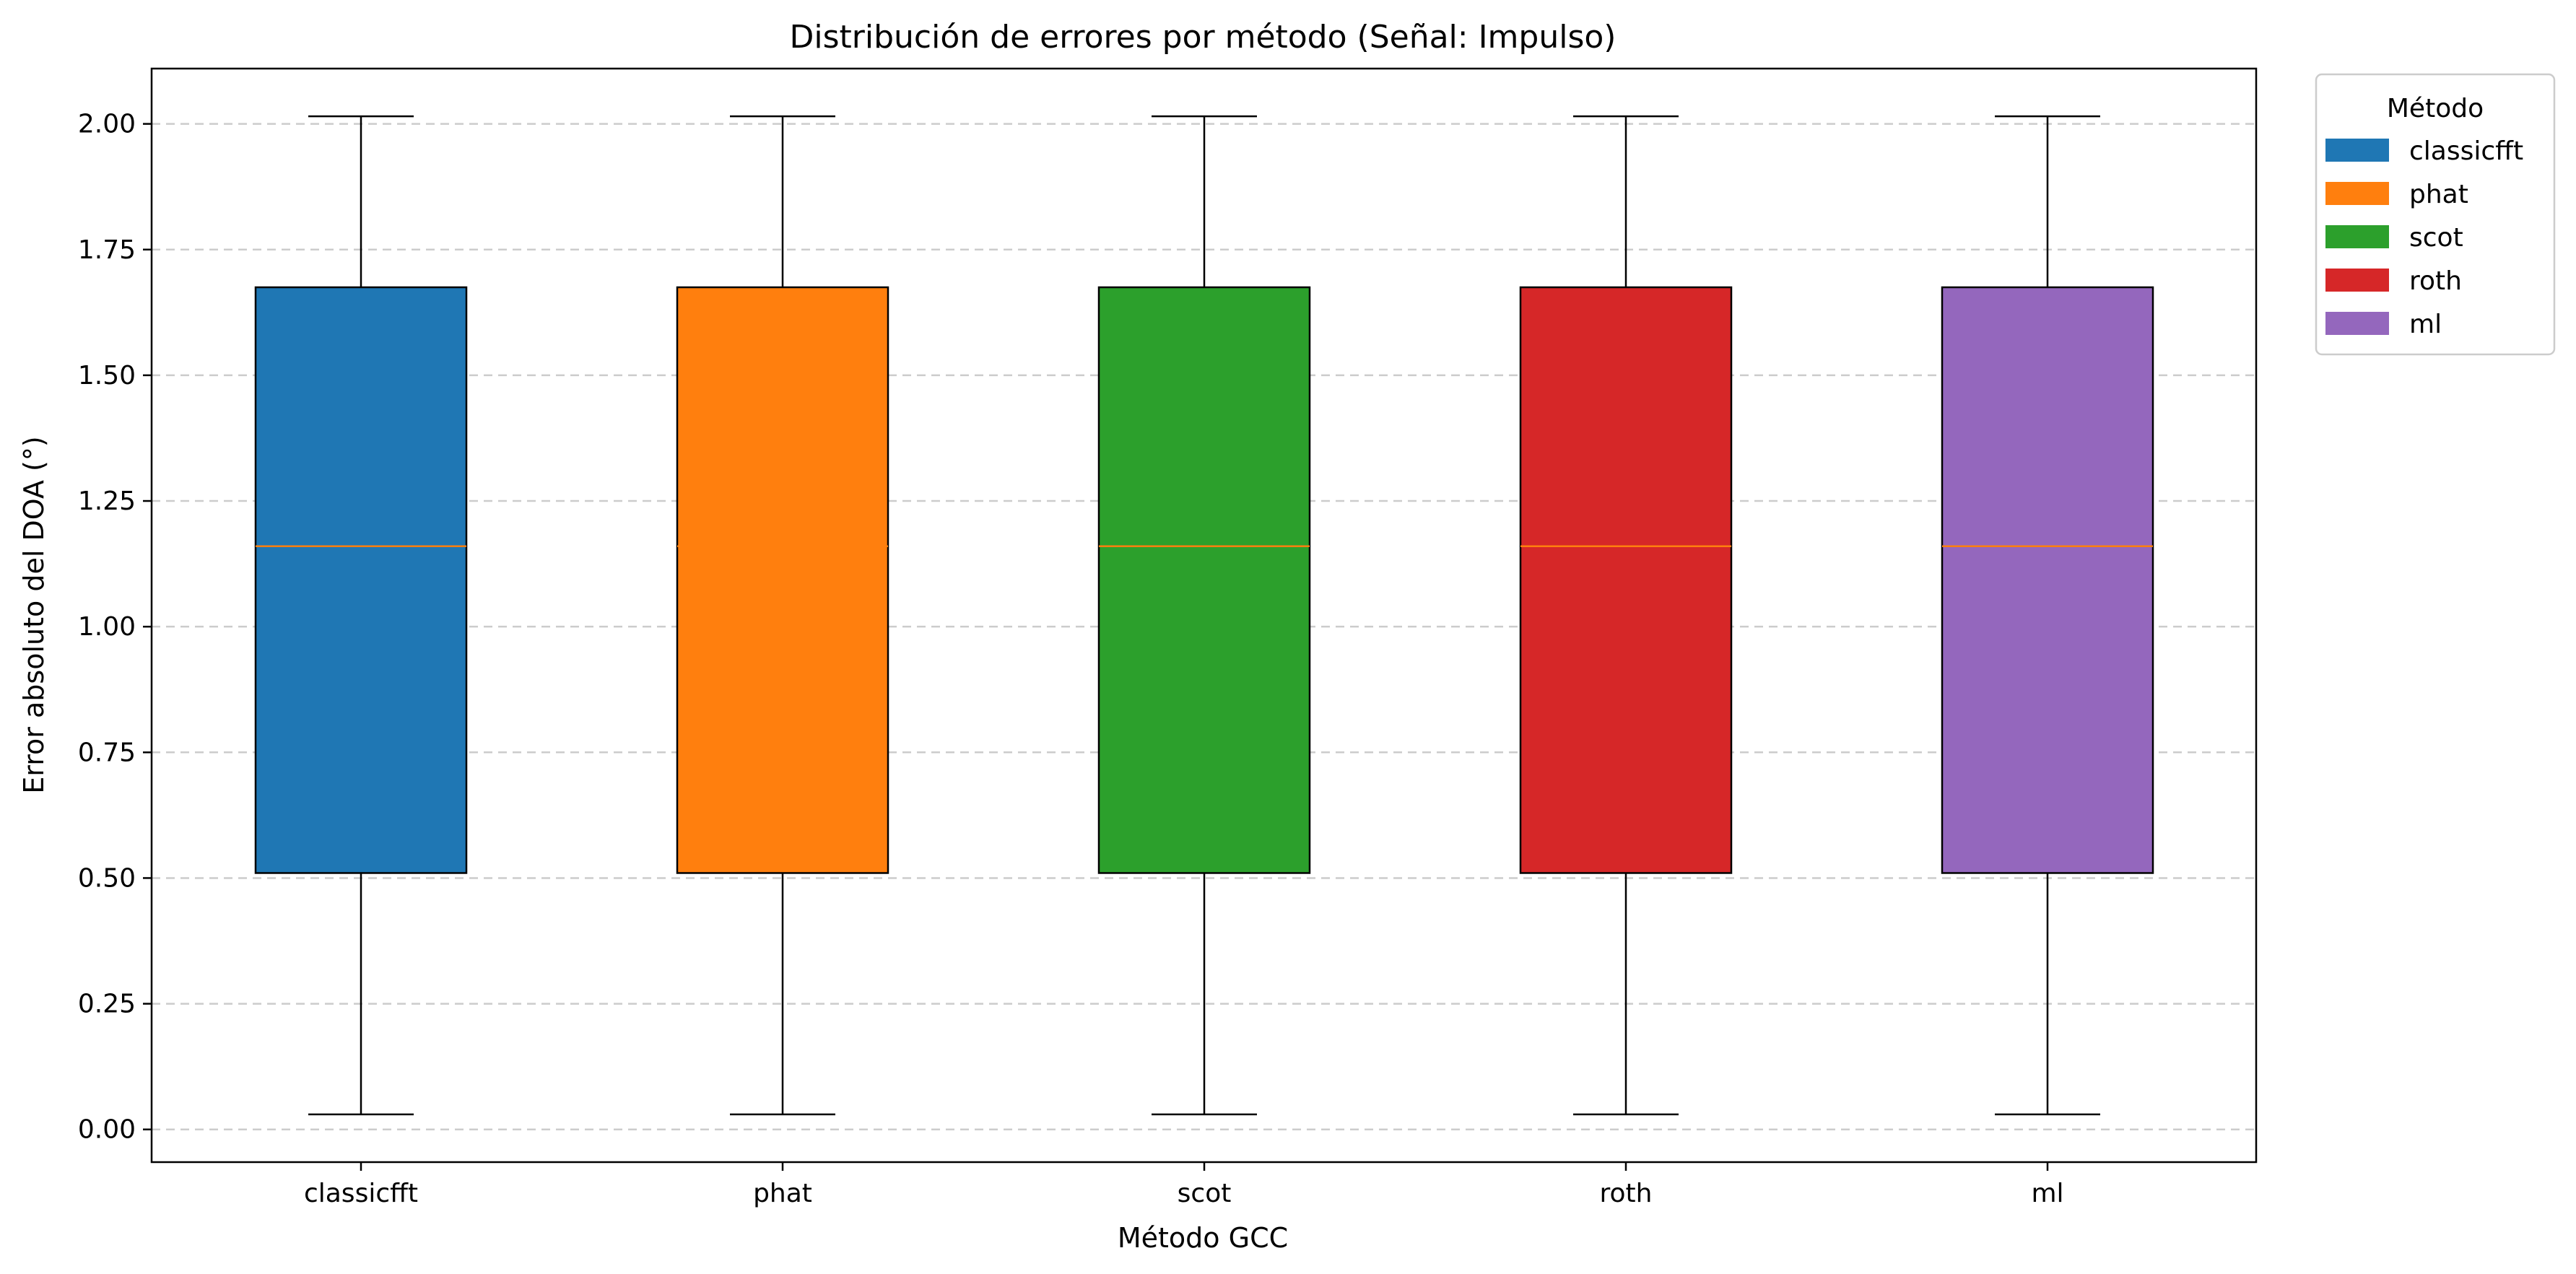 This screenshot has height=1274, width=2576. Describe the element at coordinates (2438, 194) in the screenshot. I see `legend-label: phat` at that location.